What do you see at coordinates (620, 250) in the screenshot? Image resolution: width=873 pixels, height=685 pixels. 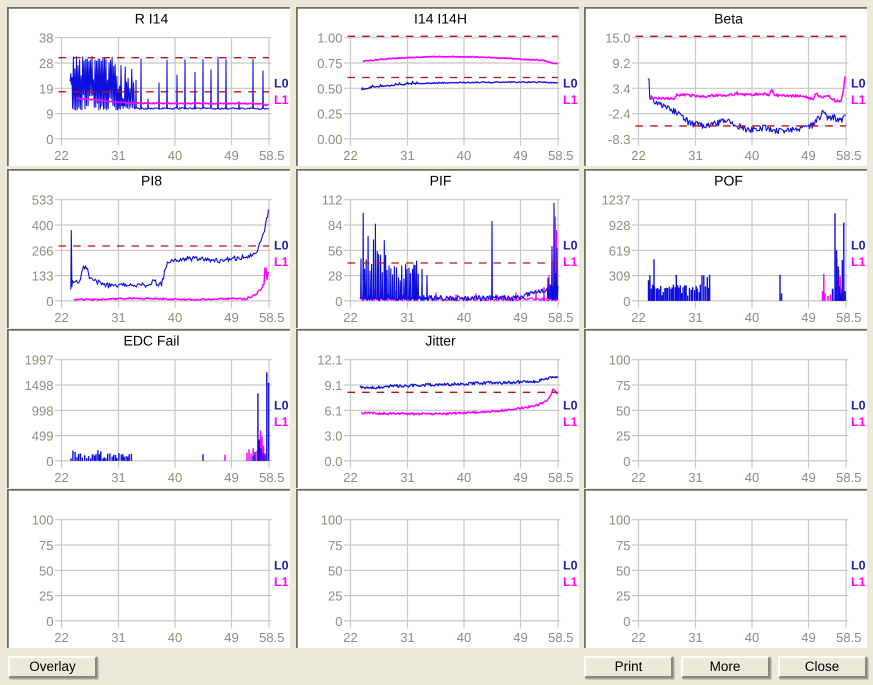 I see `svg-text: 619` at bounding box center [620, 250].